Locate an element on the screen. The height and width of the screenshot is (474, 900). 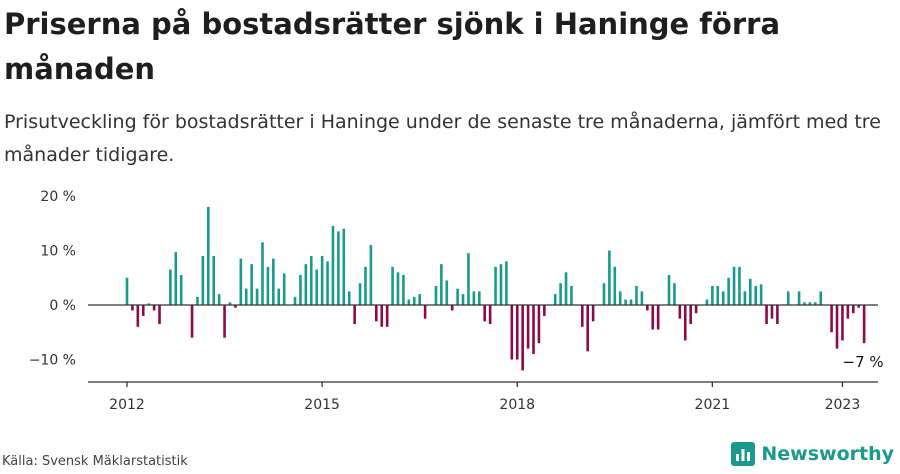
y-tick-label: 20 % is located at coordinates (58, 197).